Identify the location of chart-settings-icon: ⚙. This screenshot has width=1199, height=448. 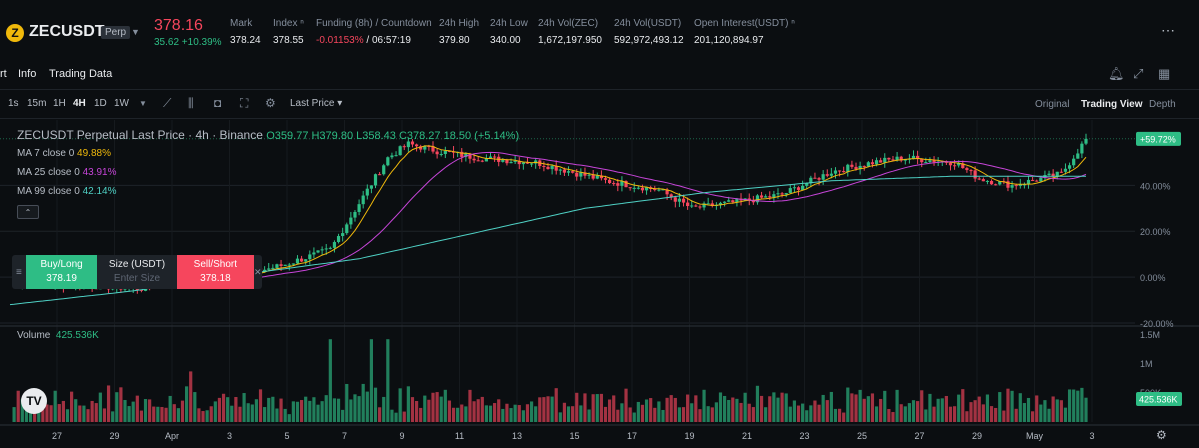
(1161, 435).